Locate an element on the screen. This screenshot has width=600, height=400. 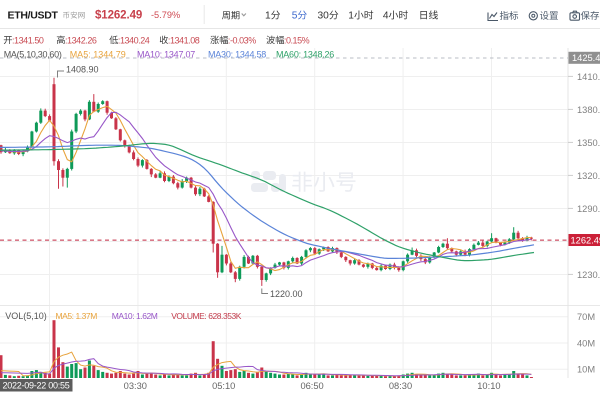
svg-text: :1341.50 is located at coordinates (28, 40).